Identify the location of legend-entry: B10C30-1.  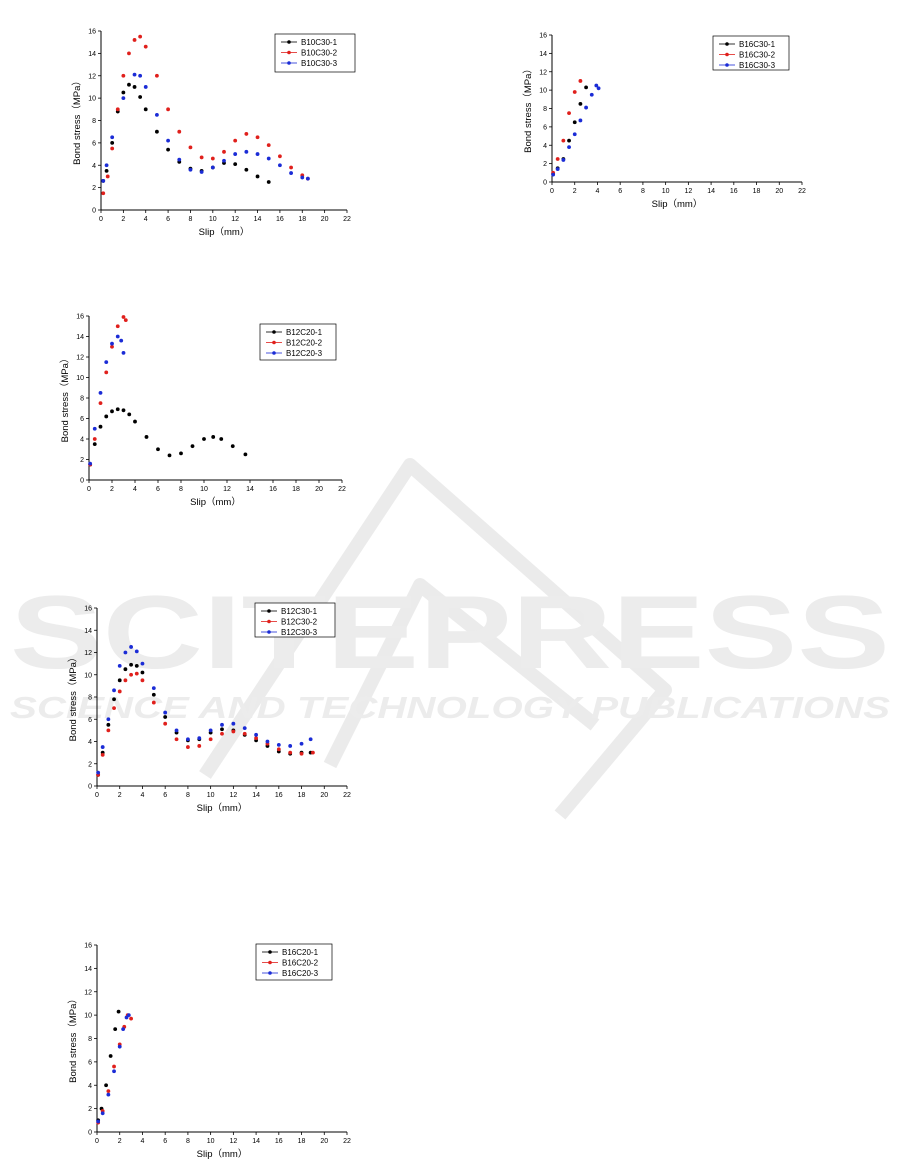
(319, 42).